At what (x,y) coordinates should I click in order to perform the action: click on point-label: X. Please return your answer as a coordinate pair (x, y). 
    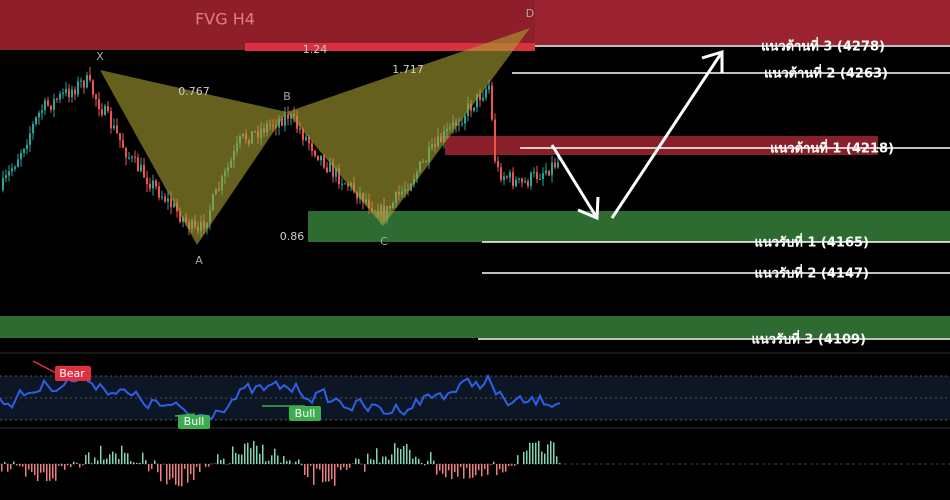
    Looking at the image, I should click on (100, 56).